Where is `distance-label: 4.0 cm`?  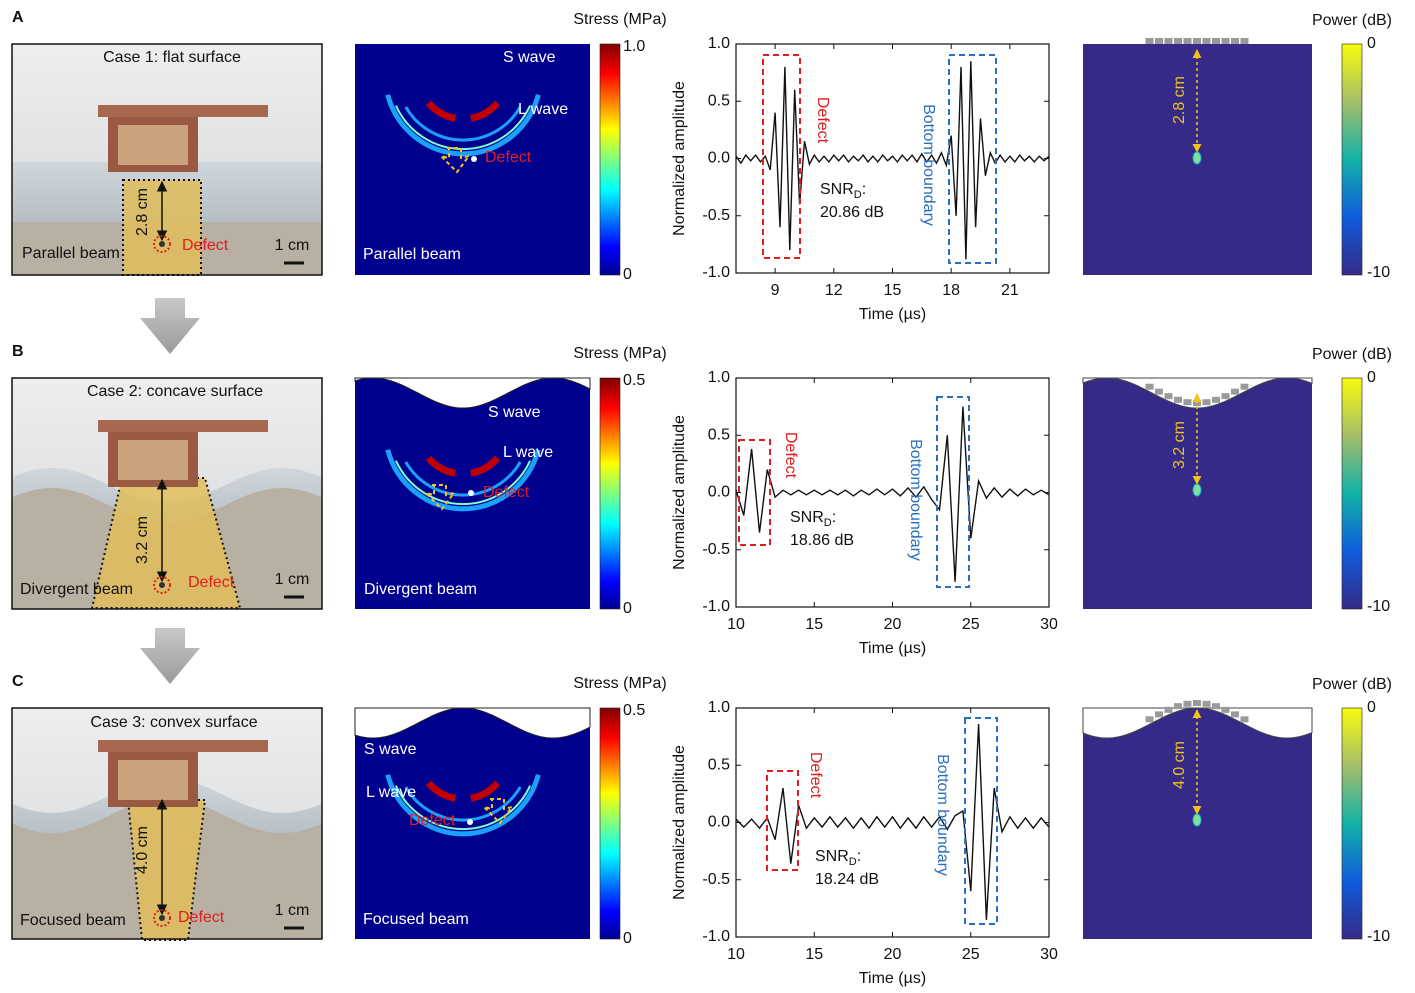
distance-label: 4.0 cm is located at coordinates (1179, 765).